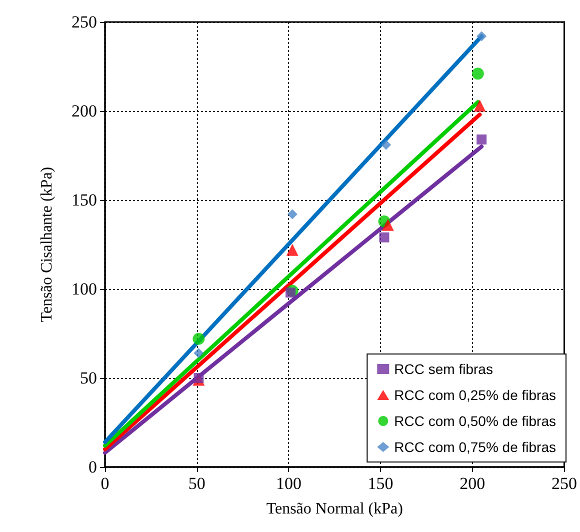 The image size is (580, 532). What do you see at coordinates (88, 378) in the screenshot?
I see `y-tick-label: 50` at bounding box center [88, 378].